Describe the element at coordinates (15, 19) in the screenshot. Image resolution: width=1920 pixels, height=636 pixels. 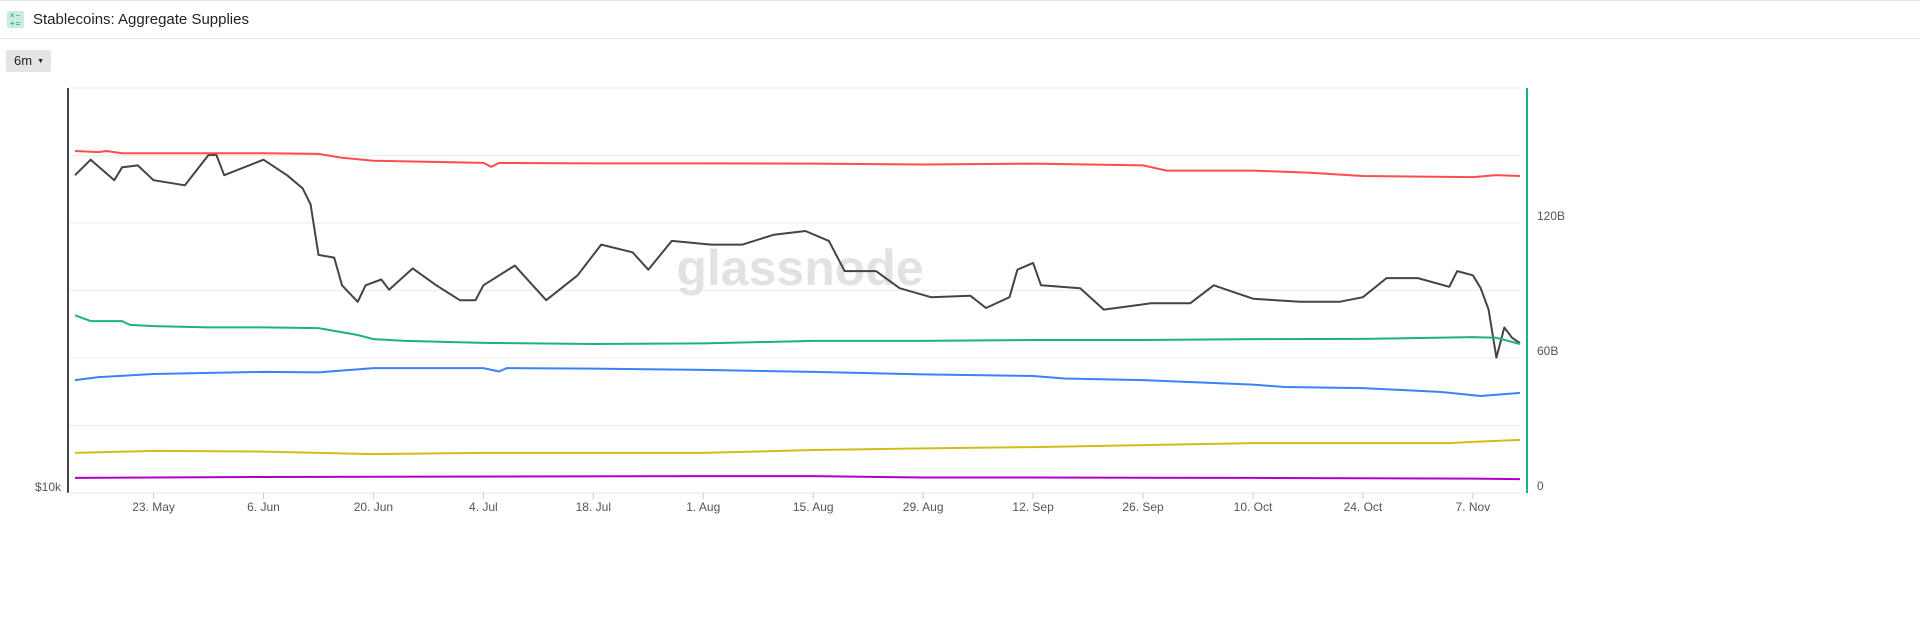
I see `calculator-icon: ×− +=` at that location.